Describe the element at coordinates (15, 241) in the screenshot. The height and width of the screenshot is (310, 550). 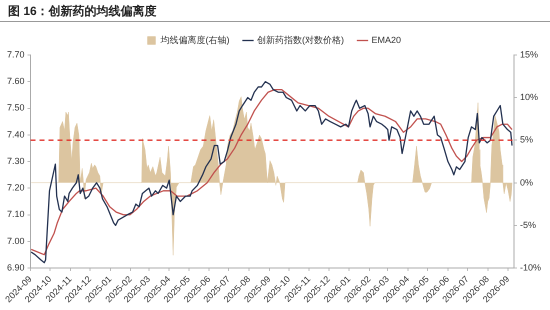
I see `y-tick-label: 7.00` at that location.